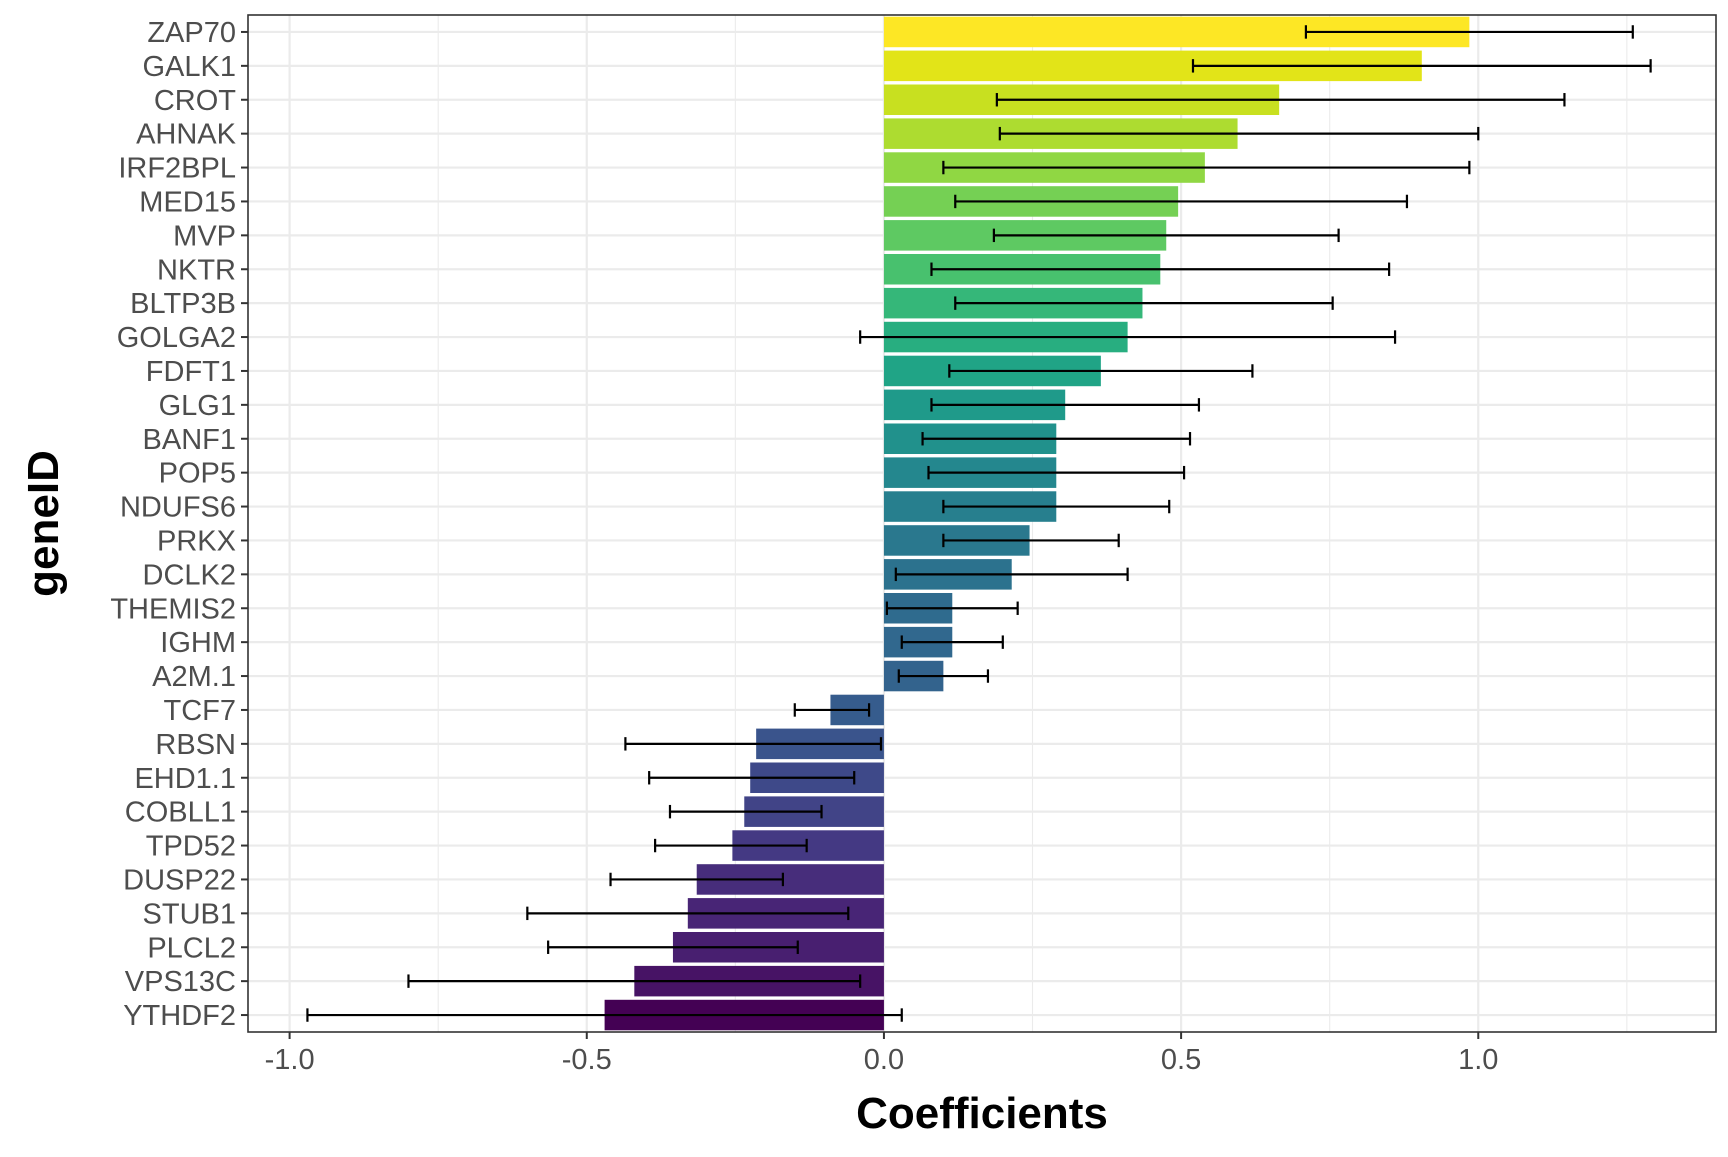 This screenshot has height=1157, width=1728. Describe the element at coordinates (178, 508) in the screenshot. I see `y-tick-label: NDUFS6` at that location.